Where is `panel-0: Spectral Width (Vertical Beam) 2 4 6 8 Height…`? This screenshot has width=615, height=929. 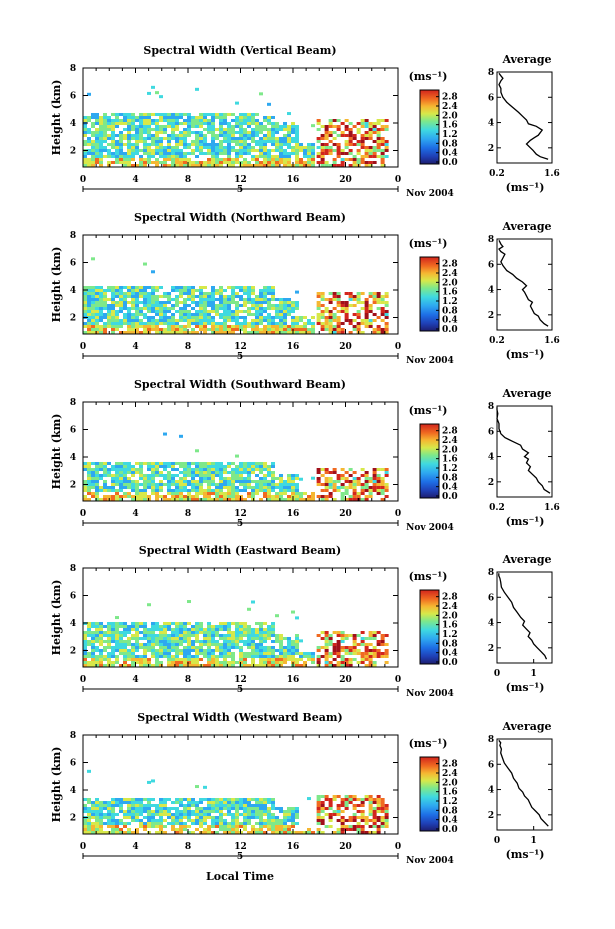
panel-0: Spectral Width (Vertical Beam) 2 4 6 8 Height… is located at coordinates (305, 121).